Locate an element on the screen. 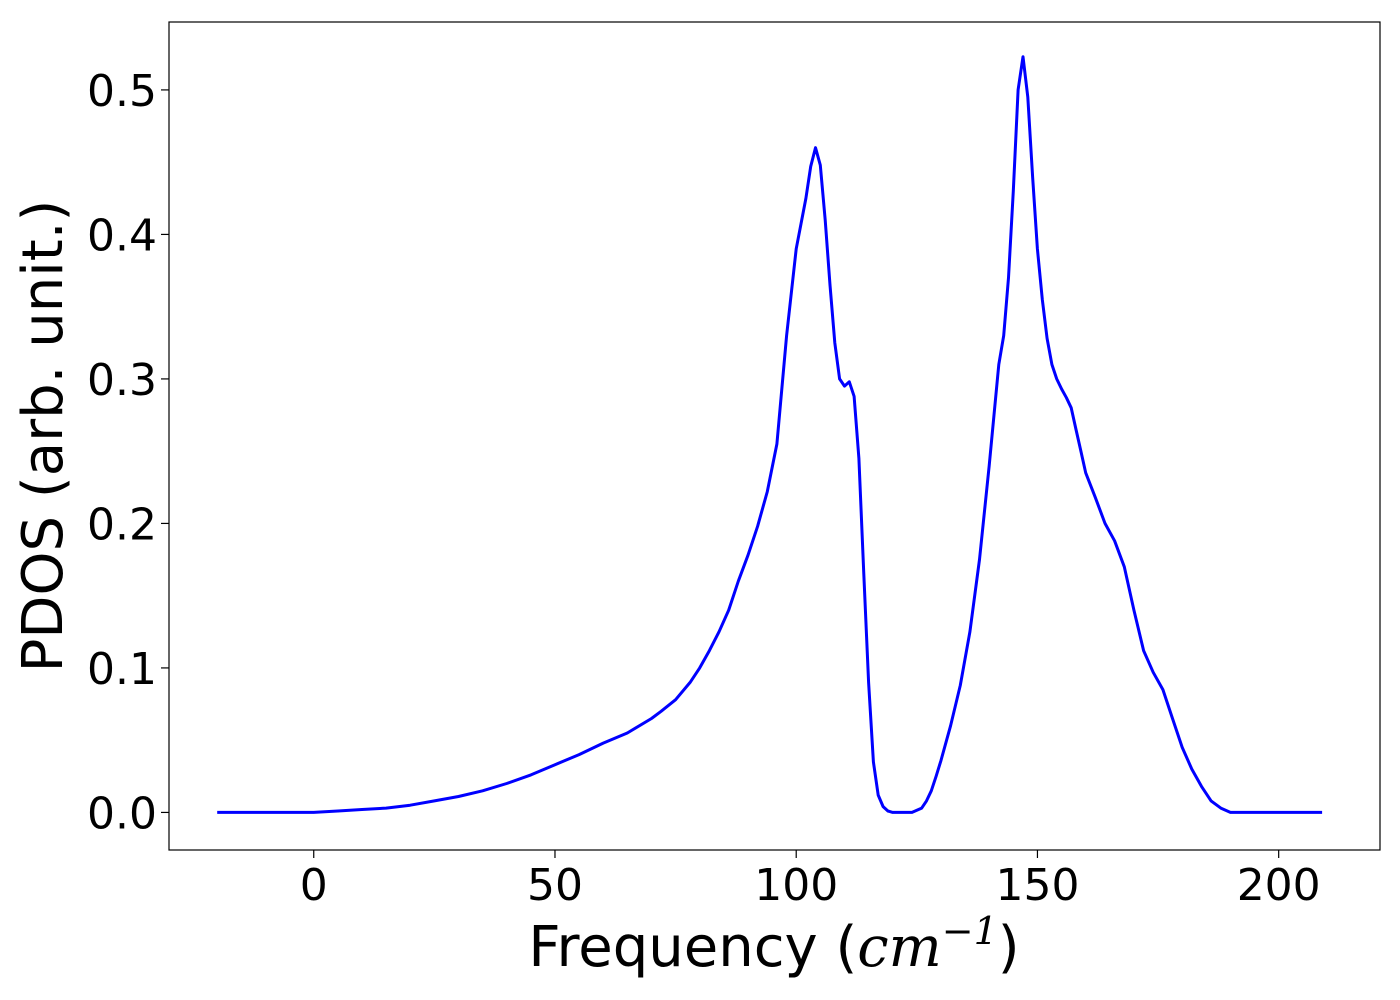 This screenshot has height=1000, width=1400. x-axis-label: Frequency (cm−1) is located at coordinates (773, 944).